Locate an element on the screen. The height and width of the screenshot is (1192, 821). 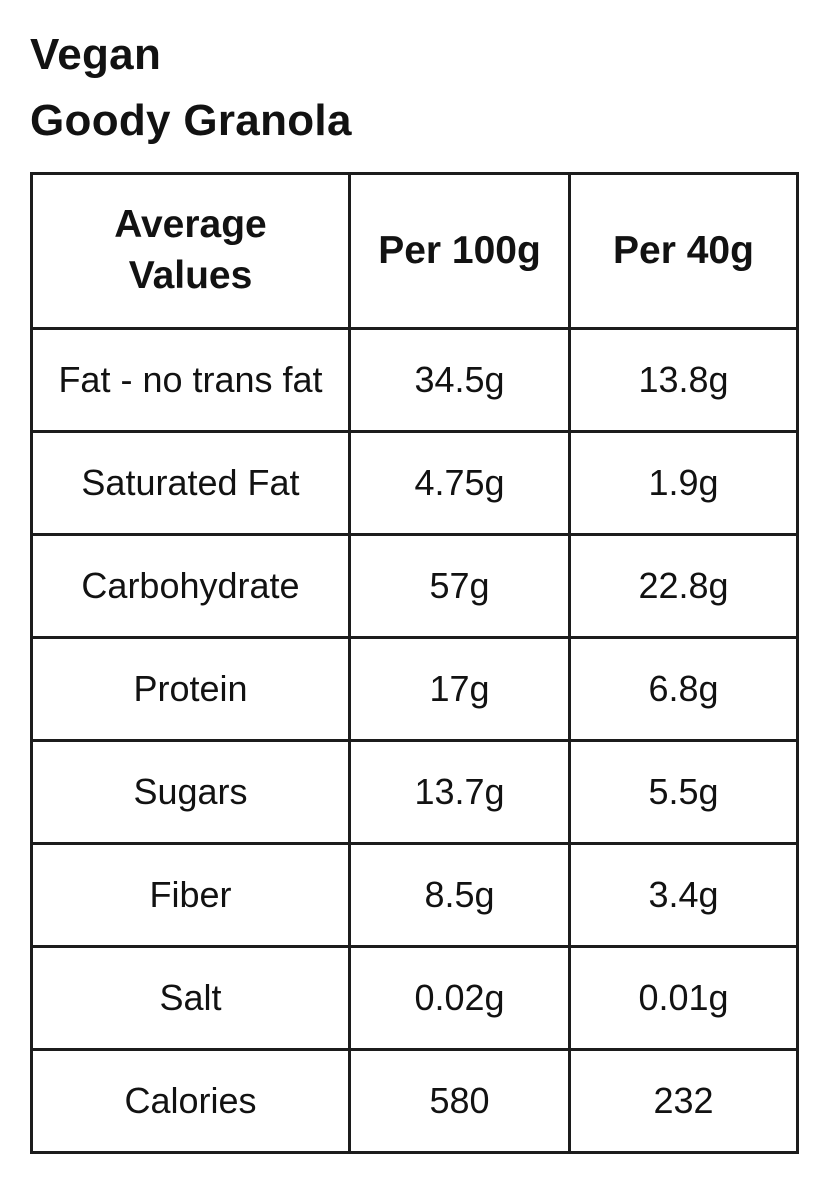
table-header-row: Average Values Per 100g Per 40g is located at coordinates (414, 251).